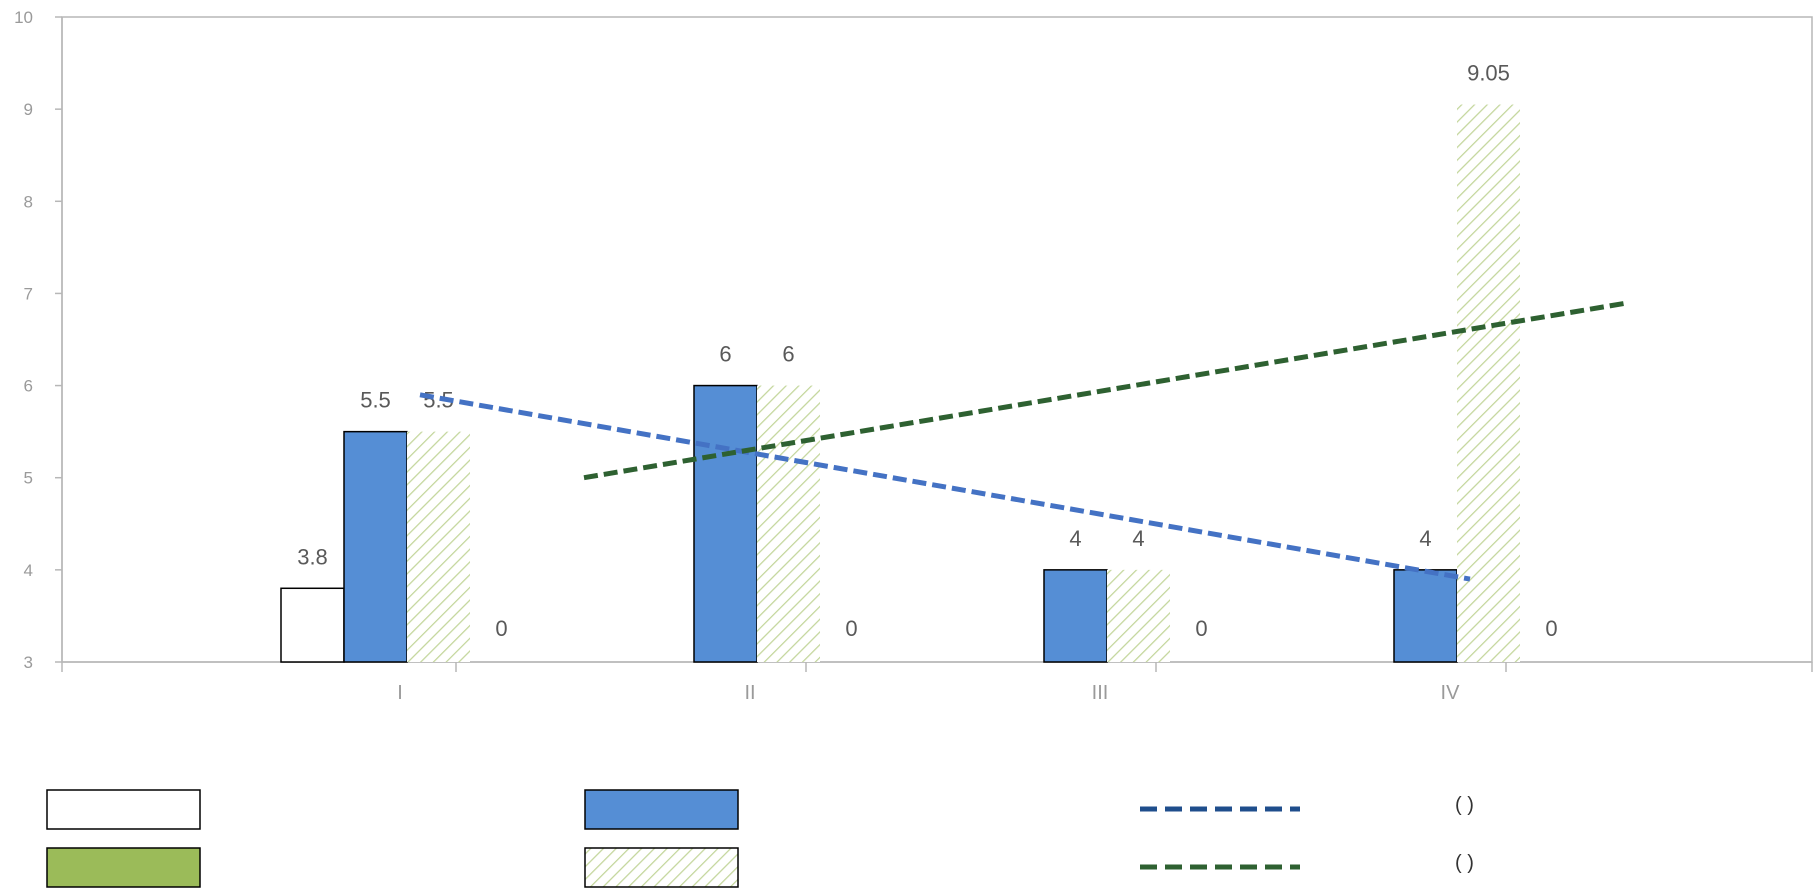 The height and width of the screenshot is (889, 1820). What do you see at coordinates (400, 693) in the screenshot?
I see `x-tick-label: I` at bounding box center [400, 693].